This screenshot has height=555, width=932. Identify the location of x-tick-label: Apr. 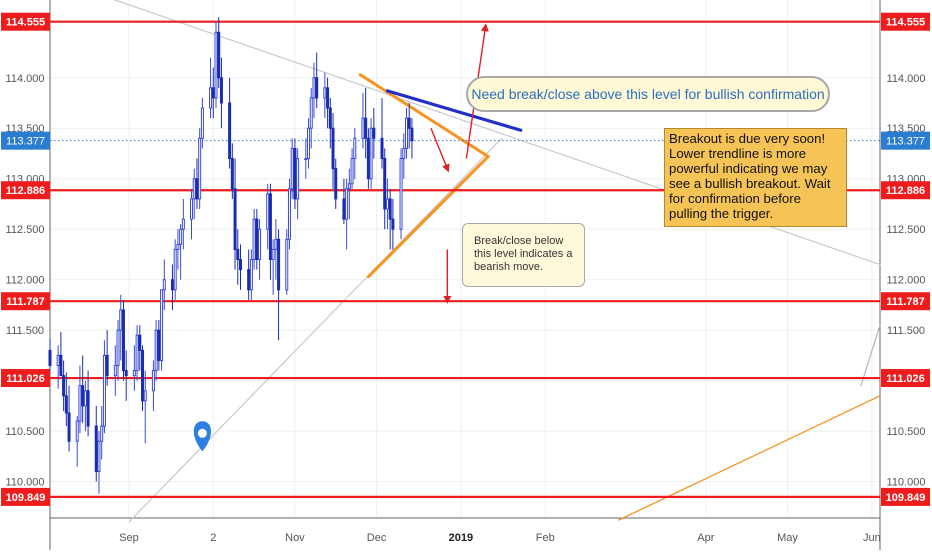
(705, 538).